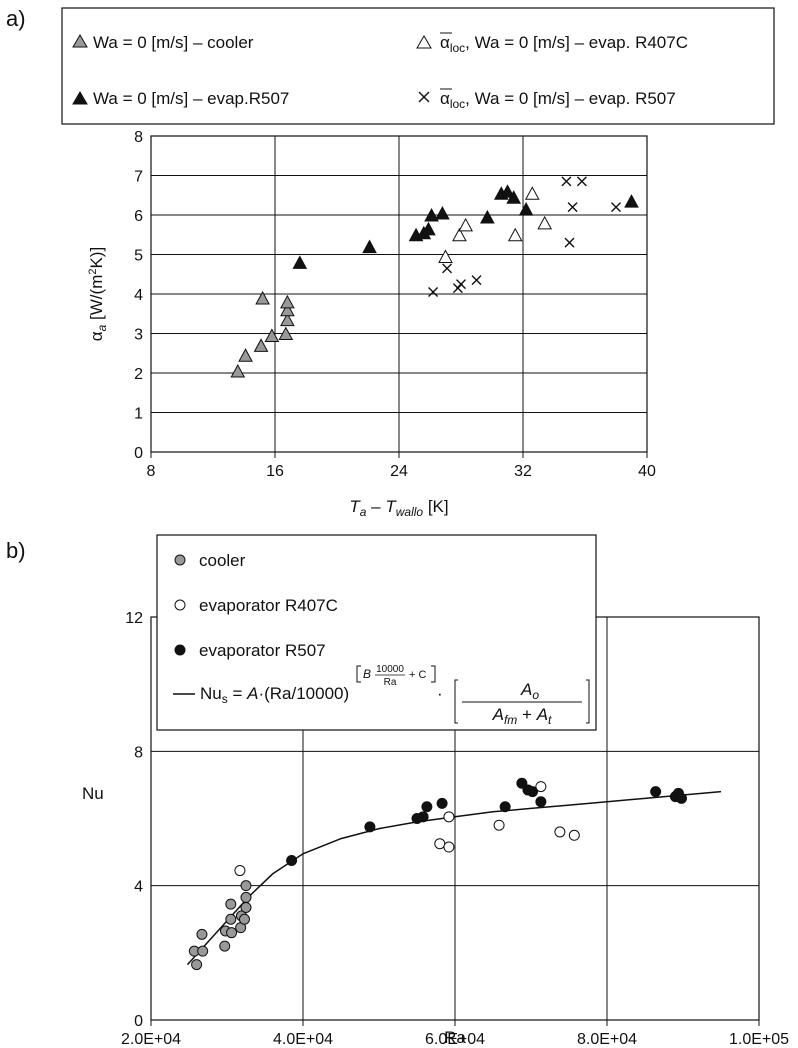 This screenshot has width=798, height=1048. Describe the element at coordinates (399, 471) in the screenshot. I see `x-tick-label: 24` at that location.